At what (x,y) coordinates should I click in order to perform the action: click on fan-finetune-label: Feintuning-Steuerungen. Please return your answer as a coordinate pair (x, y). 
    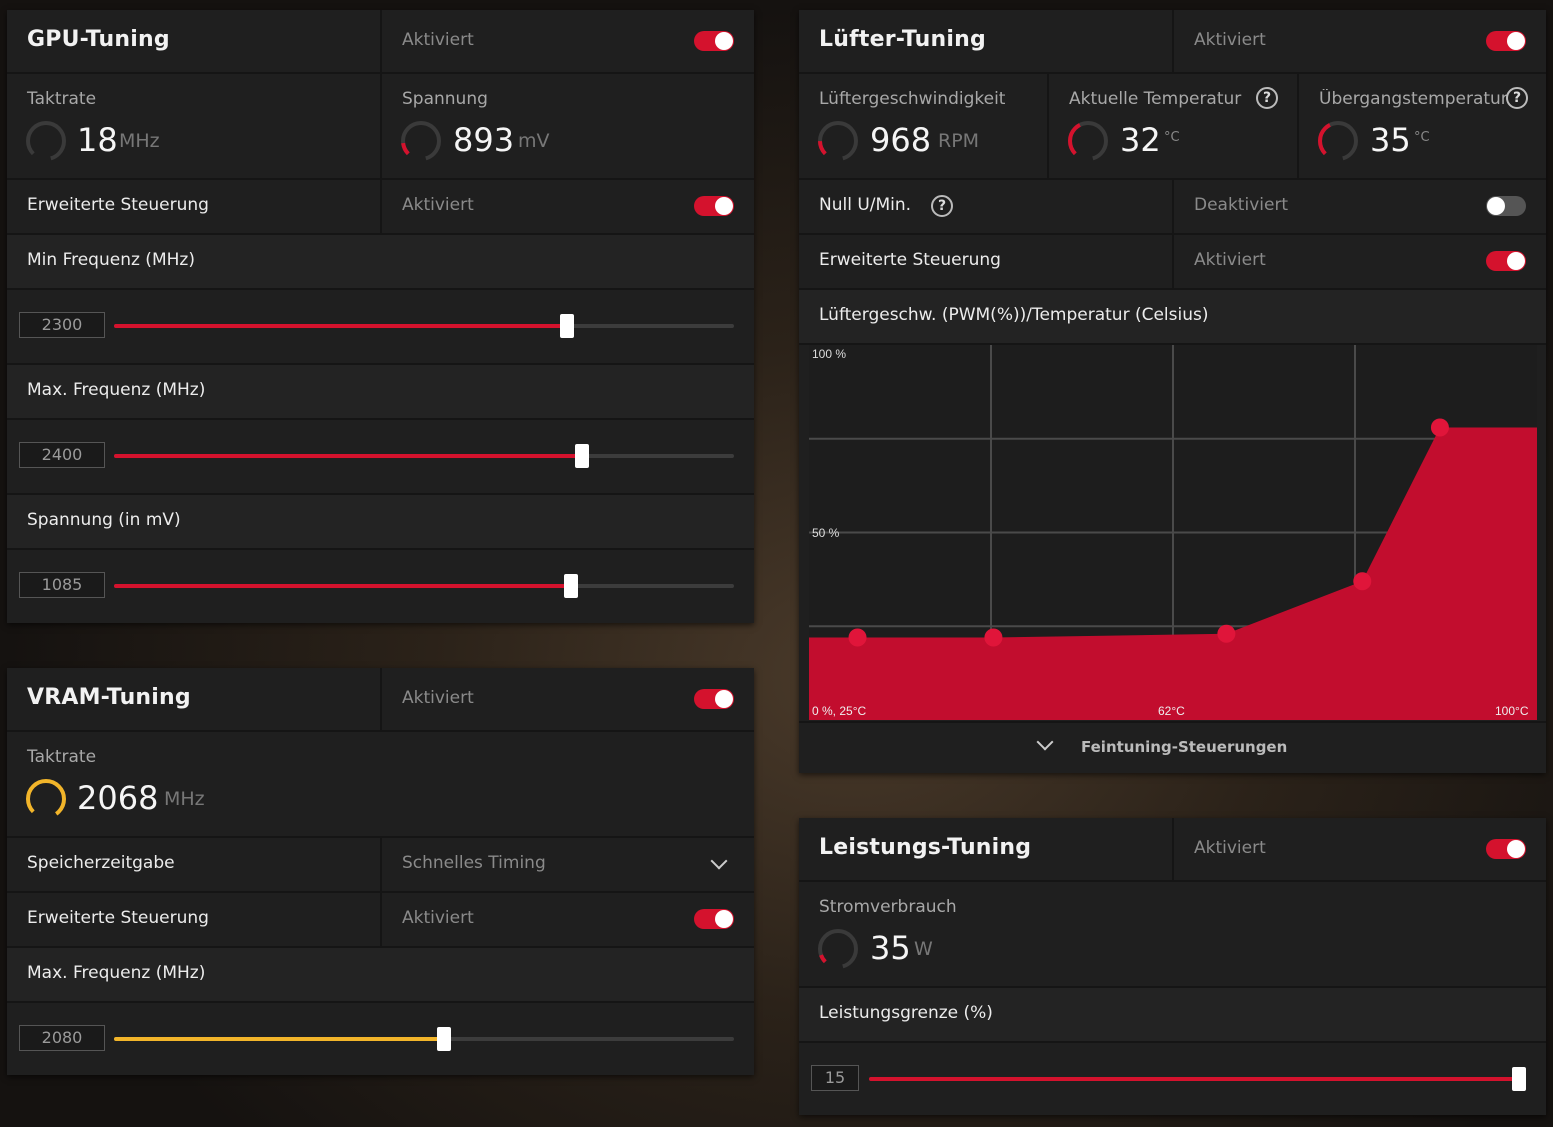
    Looking at the image, I should click on (1184, 747).